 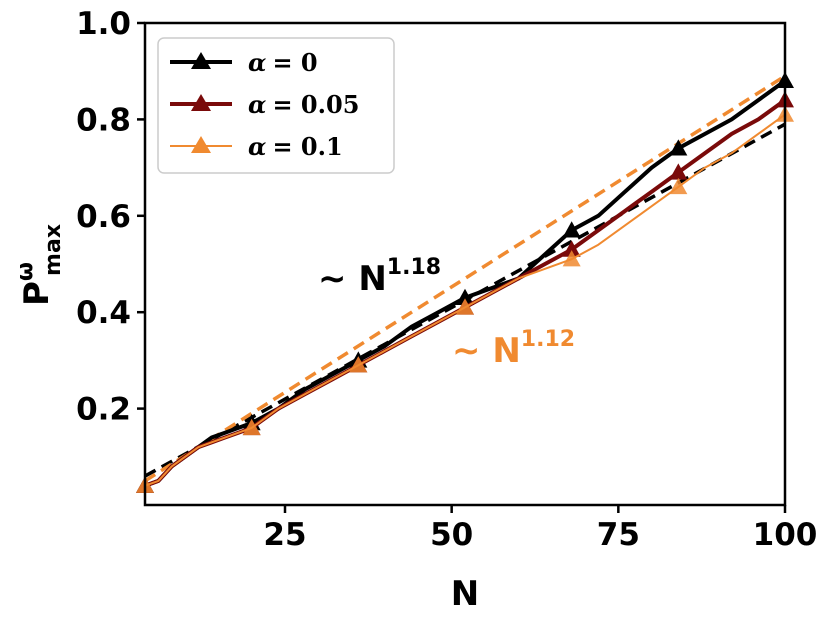 What do you see at coordinates (414, 267) in the screenshot?
I see `fit-annotation-black-exponent: 1.18` at bounding box center [414, 267].